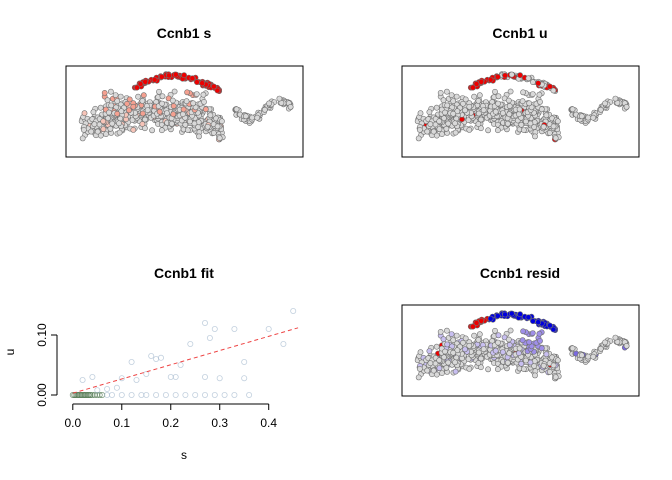  I want to click on panel-title-s: Ccnb1 s, so click(184, 33).